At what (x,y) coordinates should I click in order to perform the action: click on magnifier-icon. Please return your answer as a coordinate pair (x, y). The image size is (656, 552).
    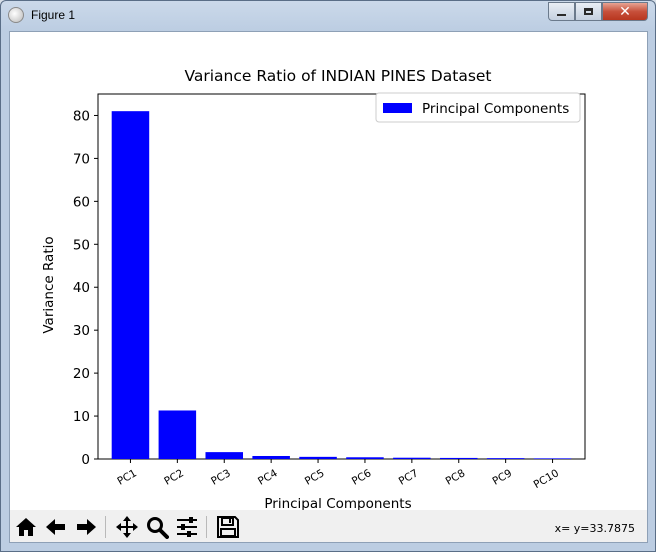
    Looking at the image, I should click on (158, 528).